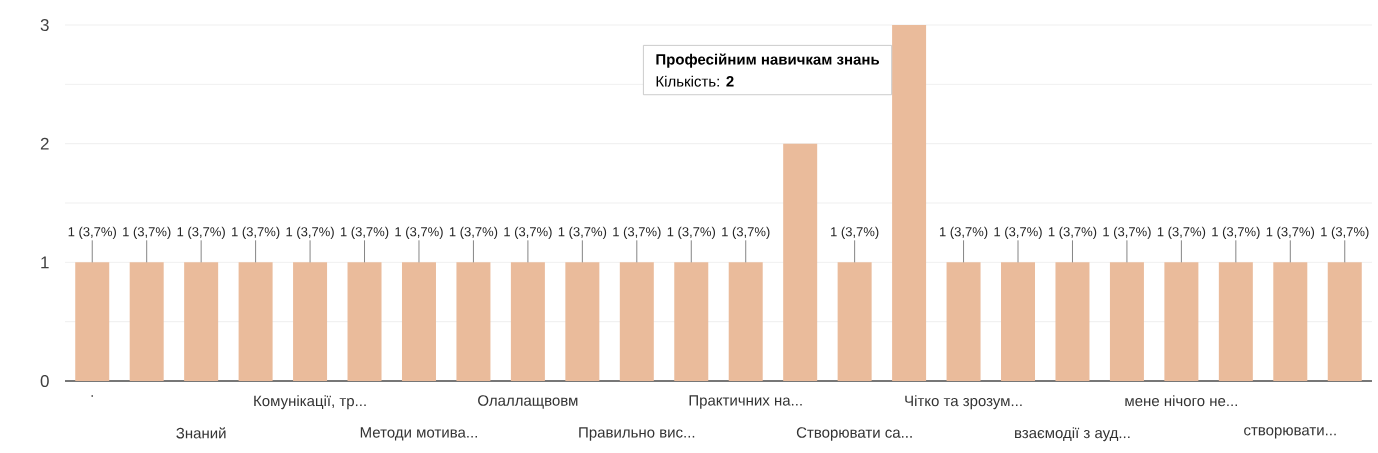  I want to click on y-tick-label: 0, so click(44, 381).